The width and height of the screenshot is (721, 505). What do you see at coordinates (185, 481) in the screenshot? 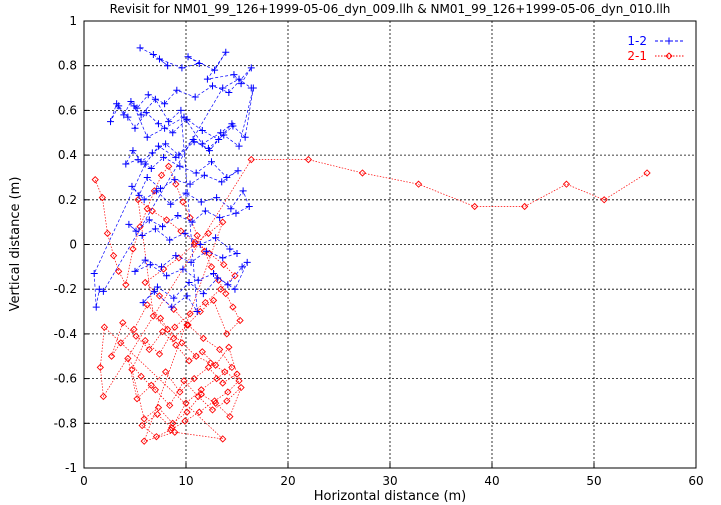
I see `x-tick-label: 10` at bounding box center [185, 481].